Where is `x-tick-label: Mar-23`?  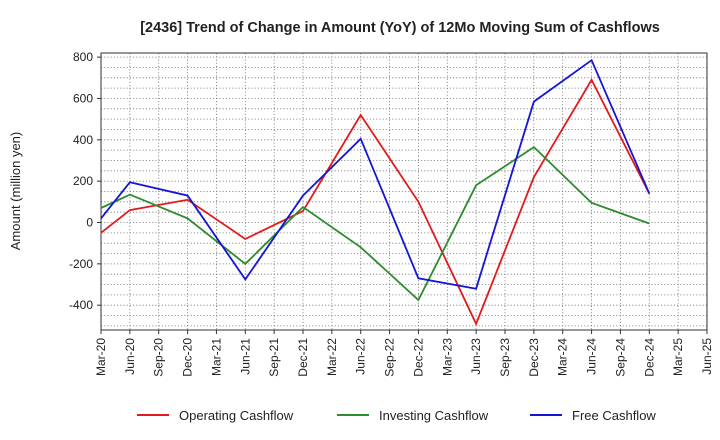 x-tick-label: Mar-23 is located at coordinates (447, 357).